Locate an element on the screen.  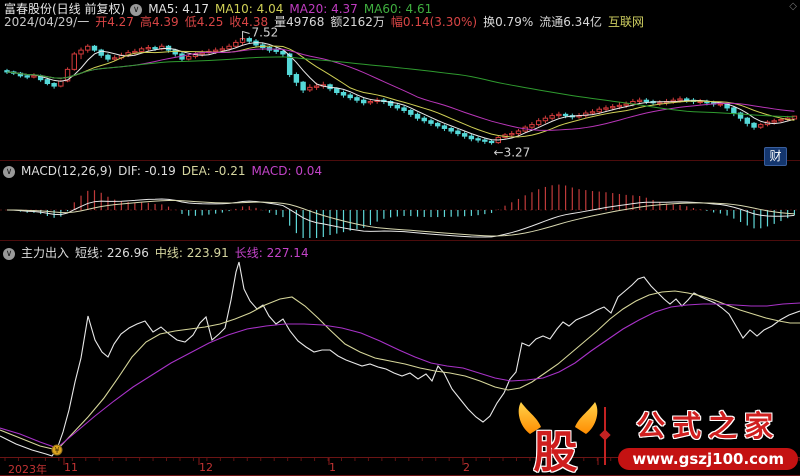
value-segment: 换0.79% is located at coordinates (508, 22).